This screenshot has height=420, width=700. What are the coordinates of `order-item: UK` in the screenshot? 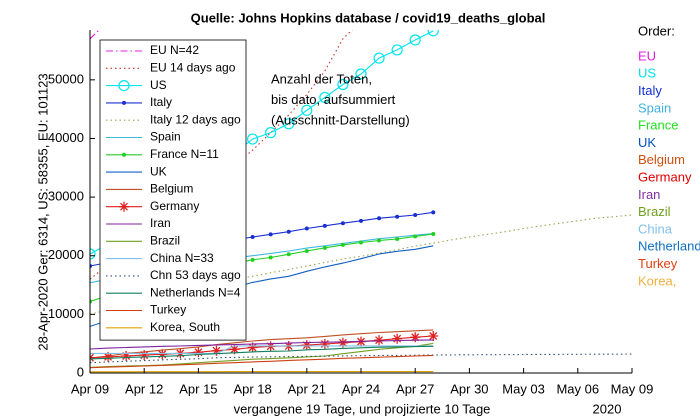 It's located at (647, 142).